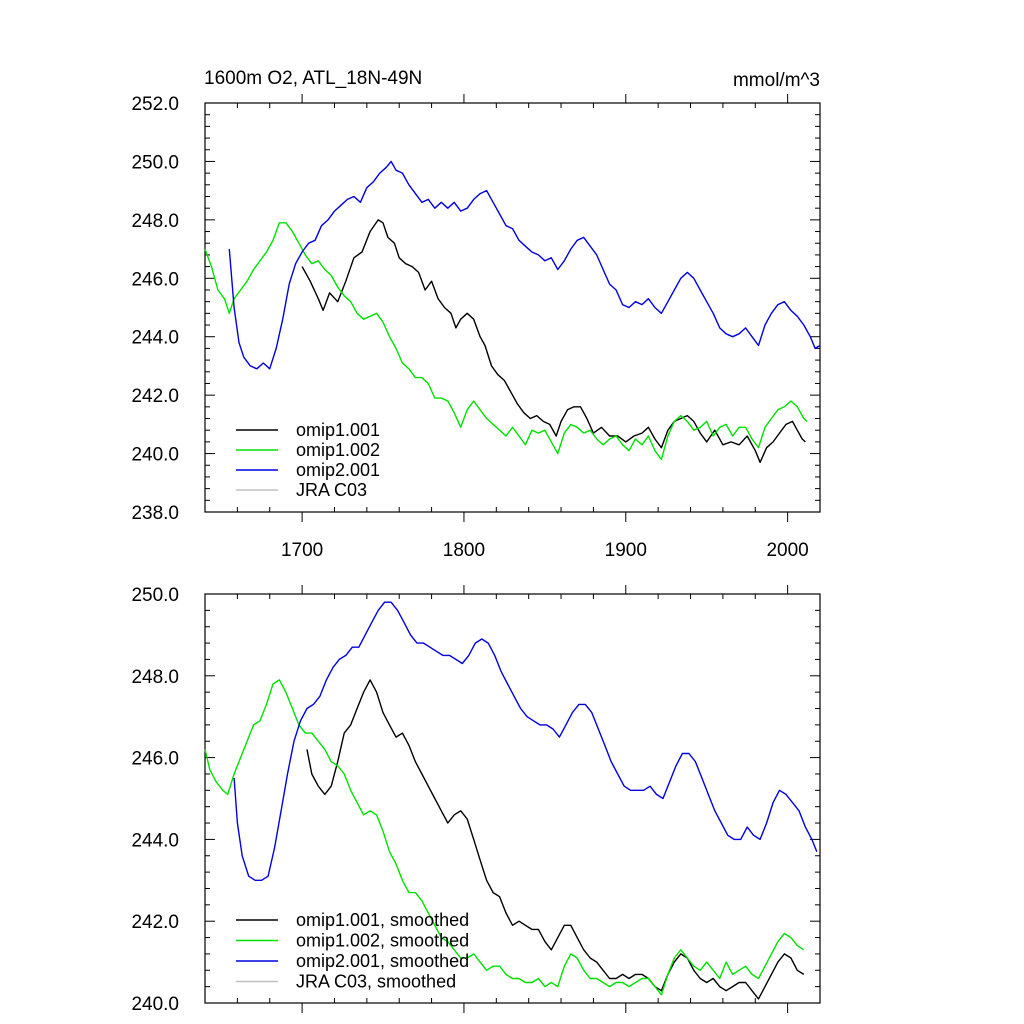 Image resolution: width=1024 pixels, height=1024 pixels. I want to click on x-tick-label: 2000, so click(787, 550).